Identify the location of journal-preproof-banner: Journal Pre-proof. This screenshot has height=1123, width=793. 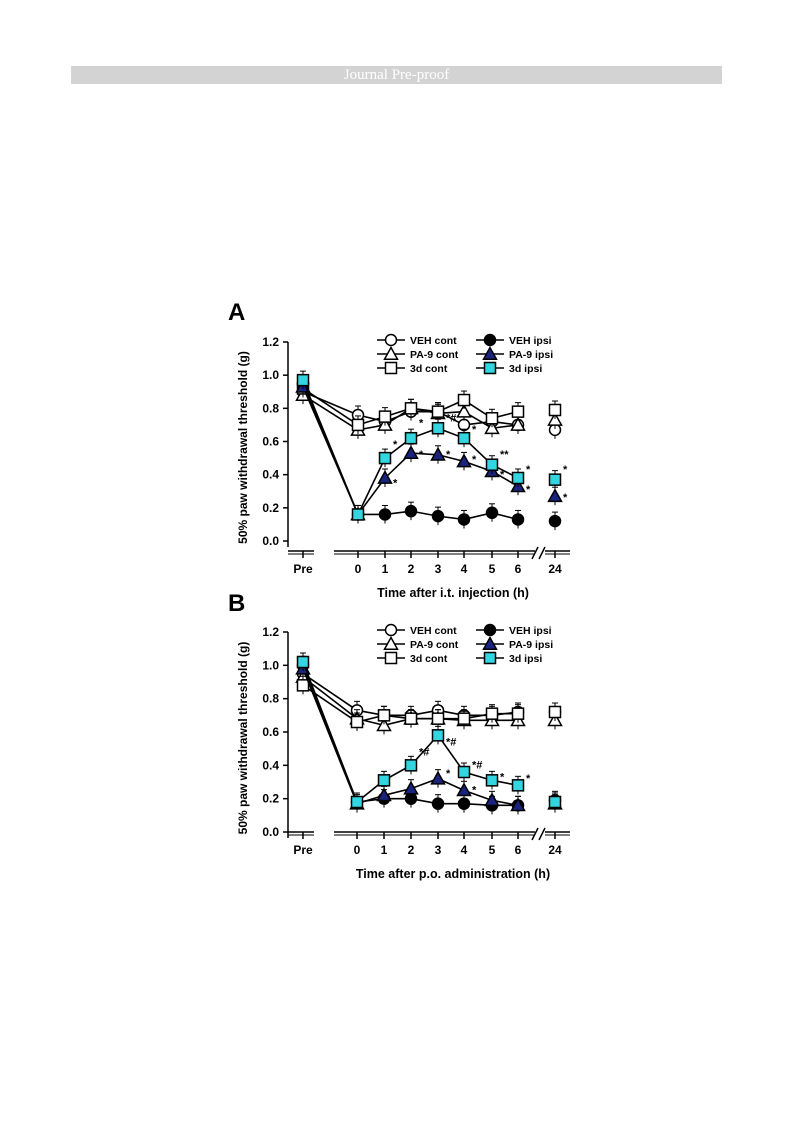
(396, 75).